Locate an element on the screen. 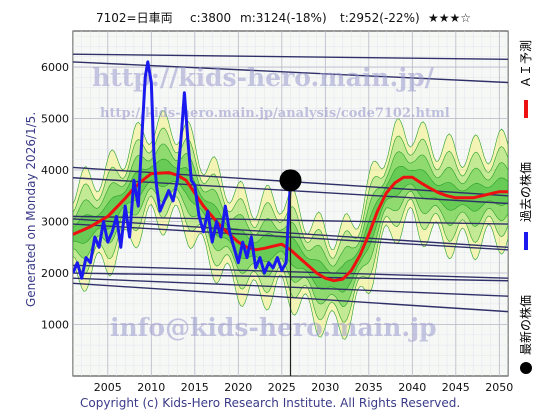 This screenshot has height=420, width=560. x-tick-label: 2050 is located at coordinates (499, 387).